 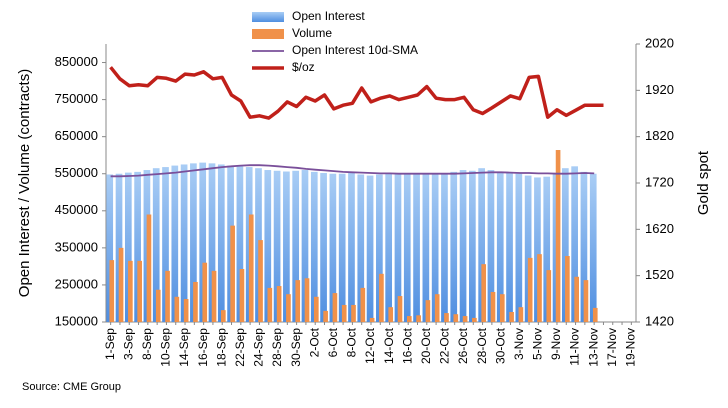 What do you see at coordinates (328, 16) in the screenshot?
I see `legend-label: Open Interest` at bounding box center [328, 16].